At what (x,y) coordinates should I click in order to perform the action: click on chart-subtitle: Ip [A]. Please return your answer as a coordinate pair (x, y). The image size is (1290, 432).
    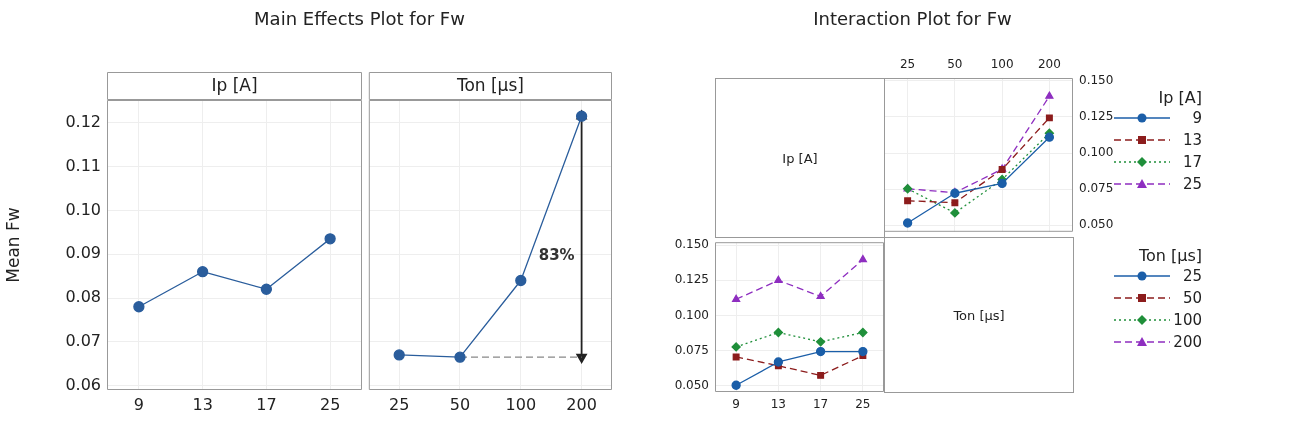
    Looking at the image, I should click on (234, 85).